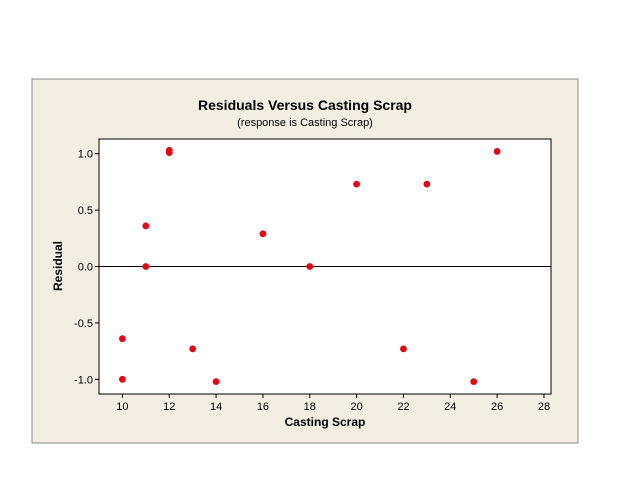 Image resolution: width=638 pixels, height=478 pixels. I want to click on y-tick-label: 1.0, so click(85, 155).